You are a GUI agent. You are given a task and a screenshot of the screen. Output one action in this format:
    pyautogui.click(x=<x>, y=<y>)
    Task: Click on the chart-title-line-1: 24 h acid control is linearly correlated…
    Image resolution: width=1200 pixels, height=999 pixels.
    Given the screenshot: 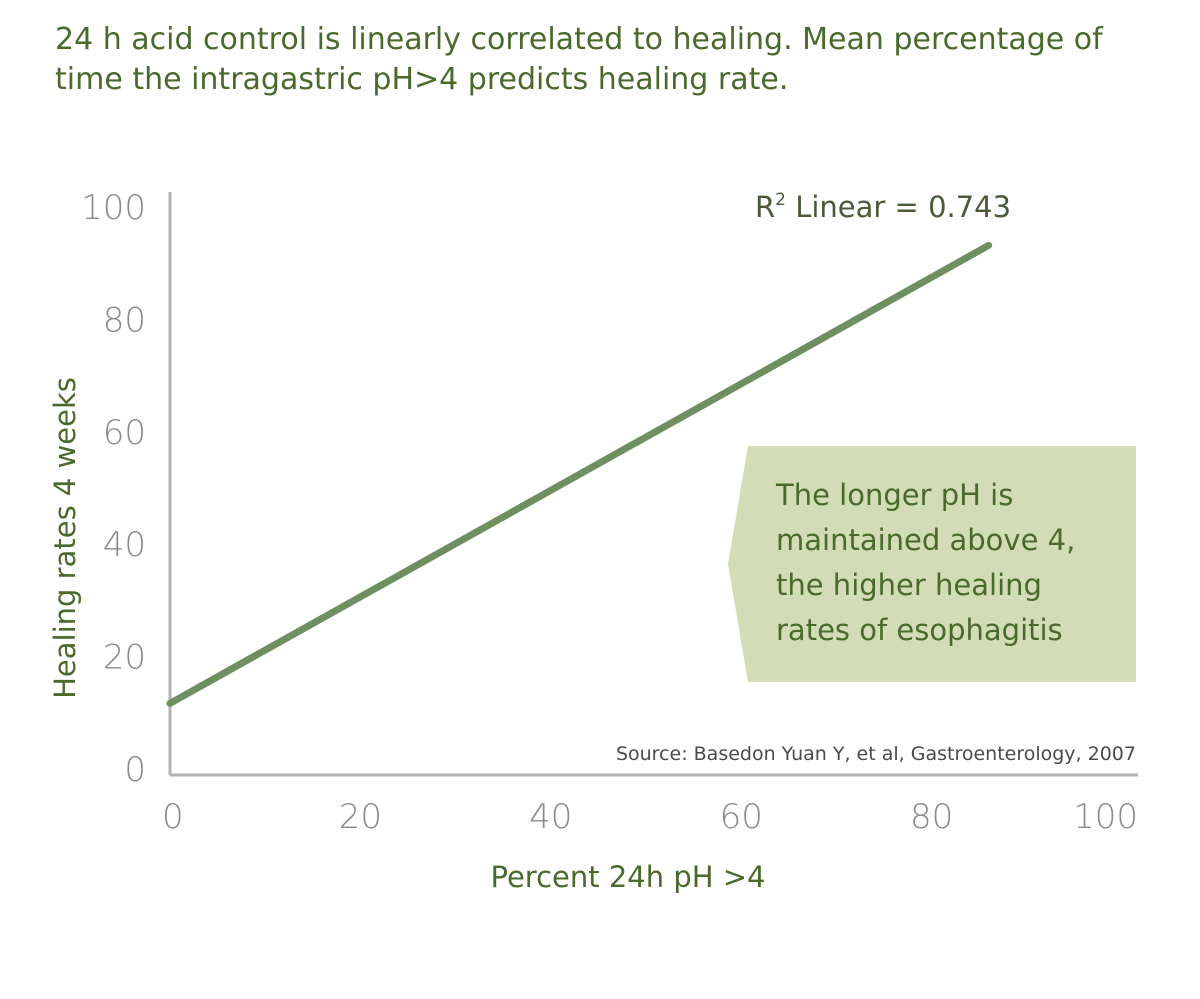 What is the action you would take?
    pyautogui.click(x=579, y=39)
    